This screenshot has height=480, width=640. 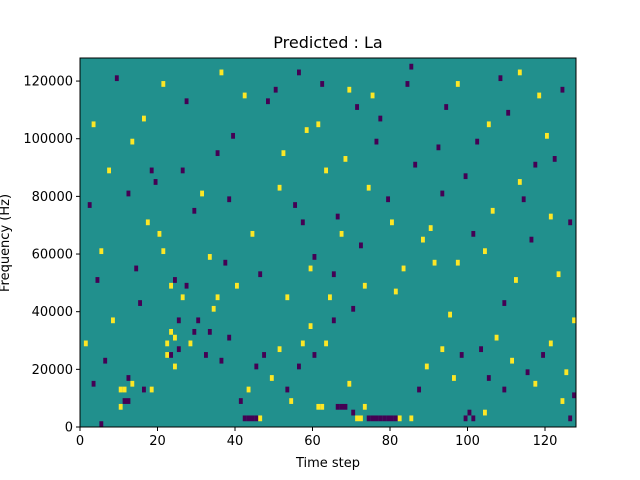 What do you see at coordinates (6, 243) in the screenshot?
I see `y-axis-label: Frequency (Hz)` at bounding box center [6, 243].